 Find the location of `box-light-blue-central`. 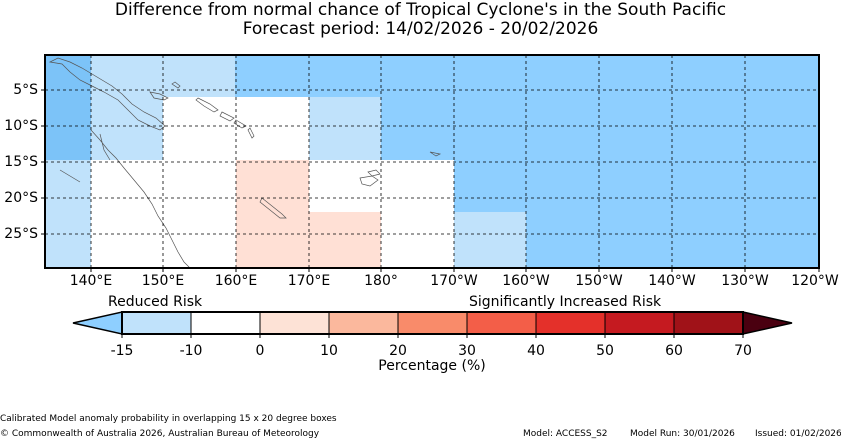

box-light-blue-central is located at coordinates (345, 128).